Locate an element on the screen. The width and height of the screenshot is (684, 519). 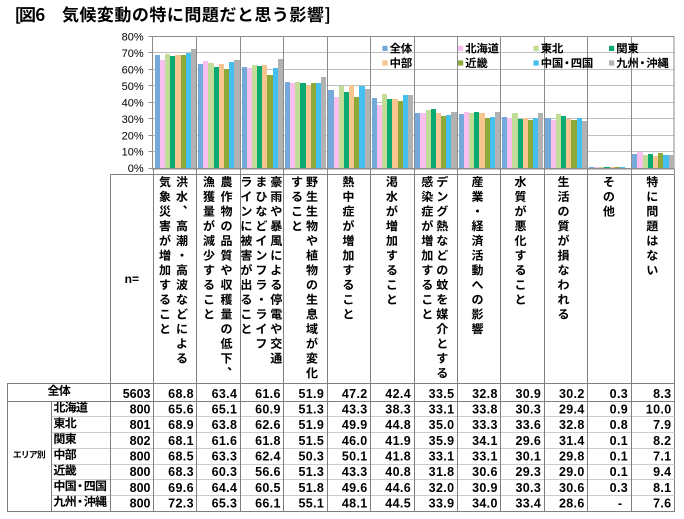
svg-text: n= is located at coordinates (132, 279).